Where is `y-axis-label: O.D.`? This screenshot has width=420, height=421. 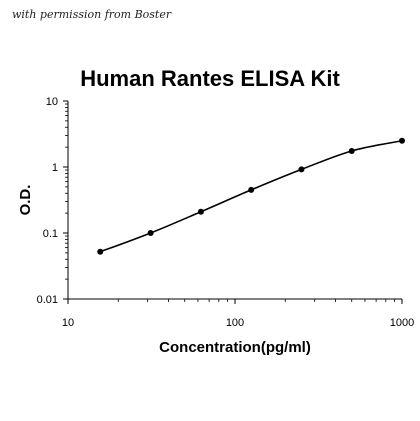 y-axis-label: O.D. is located at coordinates (25, 200).